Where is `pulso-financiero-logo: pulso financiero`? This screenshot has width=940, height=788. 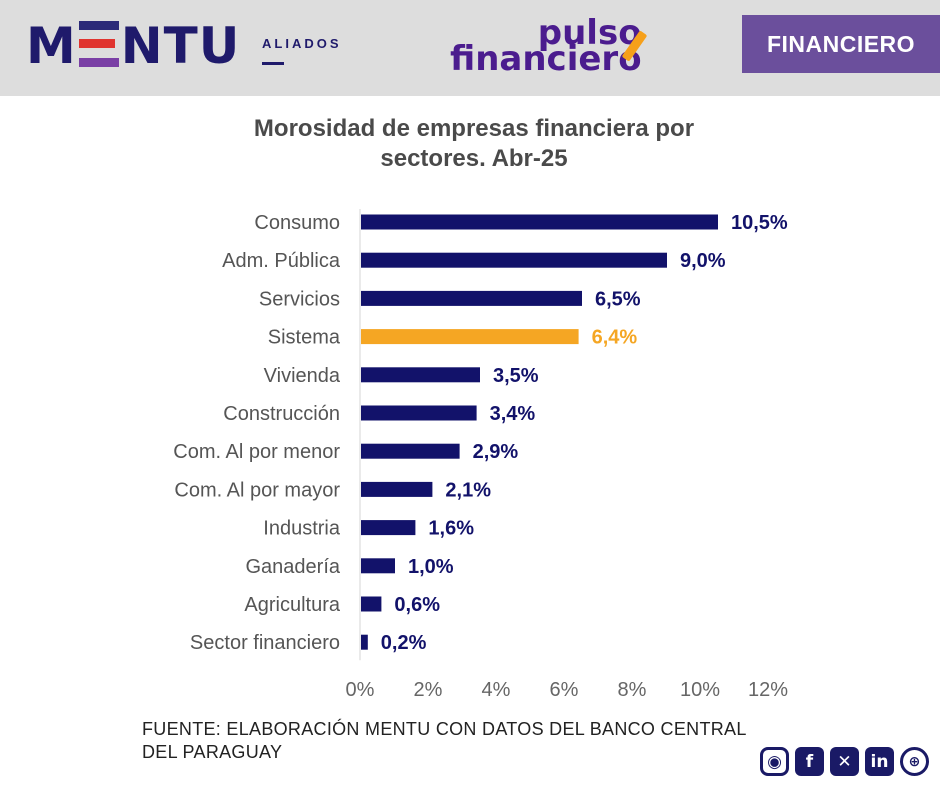
pulso-financiero-logo: pulso financiero is located at coordinates (546, 46).